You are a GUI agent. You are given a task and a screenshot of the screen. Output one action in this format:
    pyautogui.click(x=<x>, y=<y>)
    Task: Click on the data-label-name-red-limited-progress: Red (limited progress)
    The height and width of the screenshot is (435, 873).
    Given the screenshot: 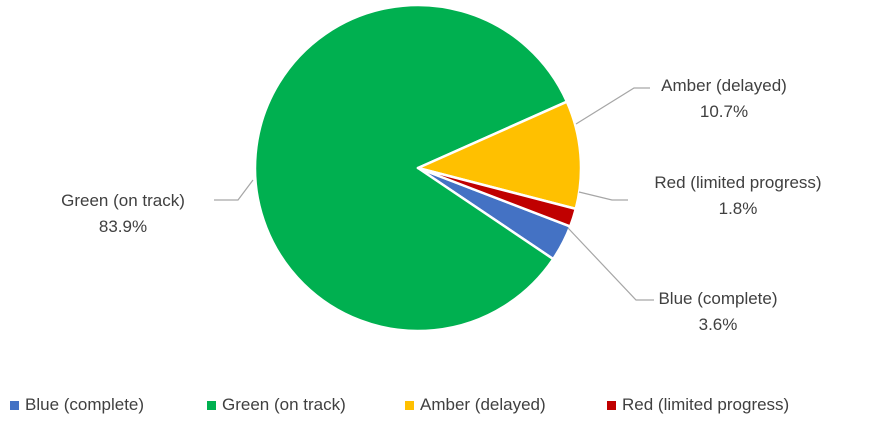 What is the action you would take?
    pyautogui.click(x=737, y=182)
    